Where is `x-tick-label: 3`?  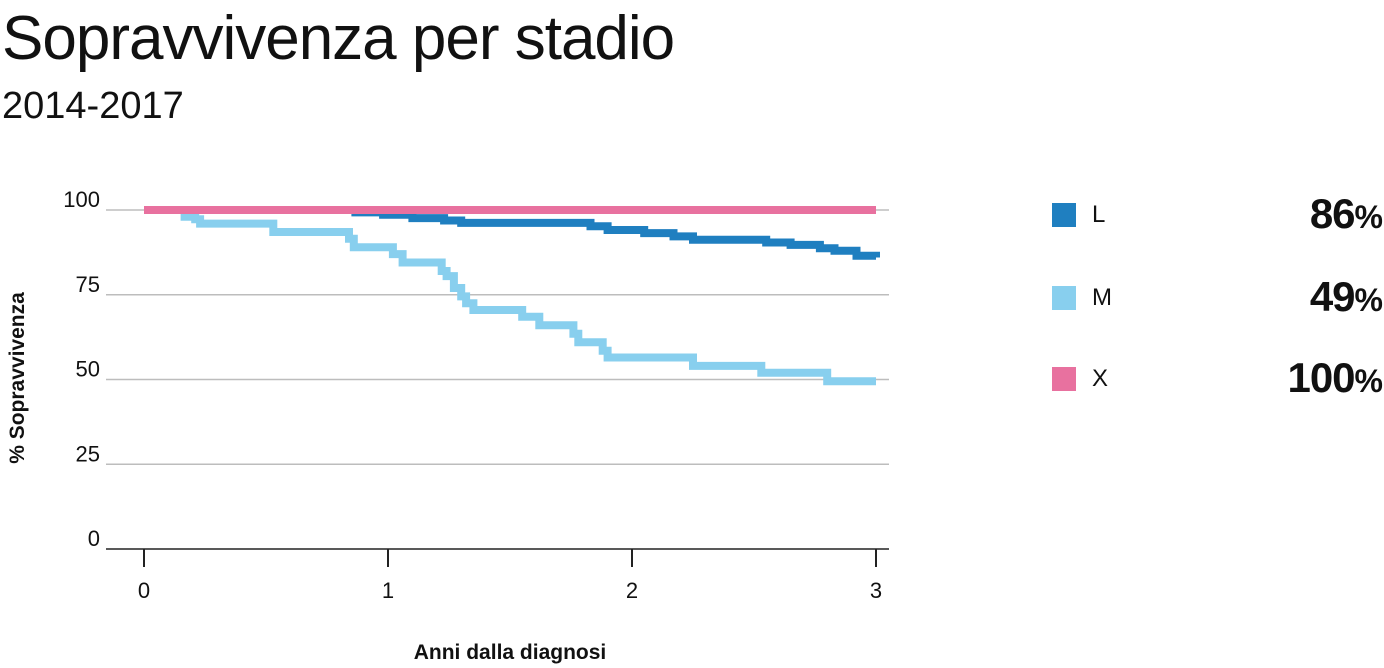
x-tick-label: 3 is located at coordinates (876, 590).